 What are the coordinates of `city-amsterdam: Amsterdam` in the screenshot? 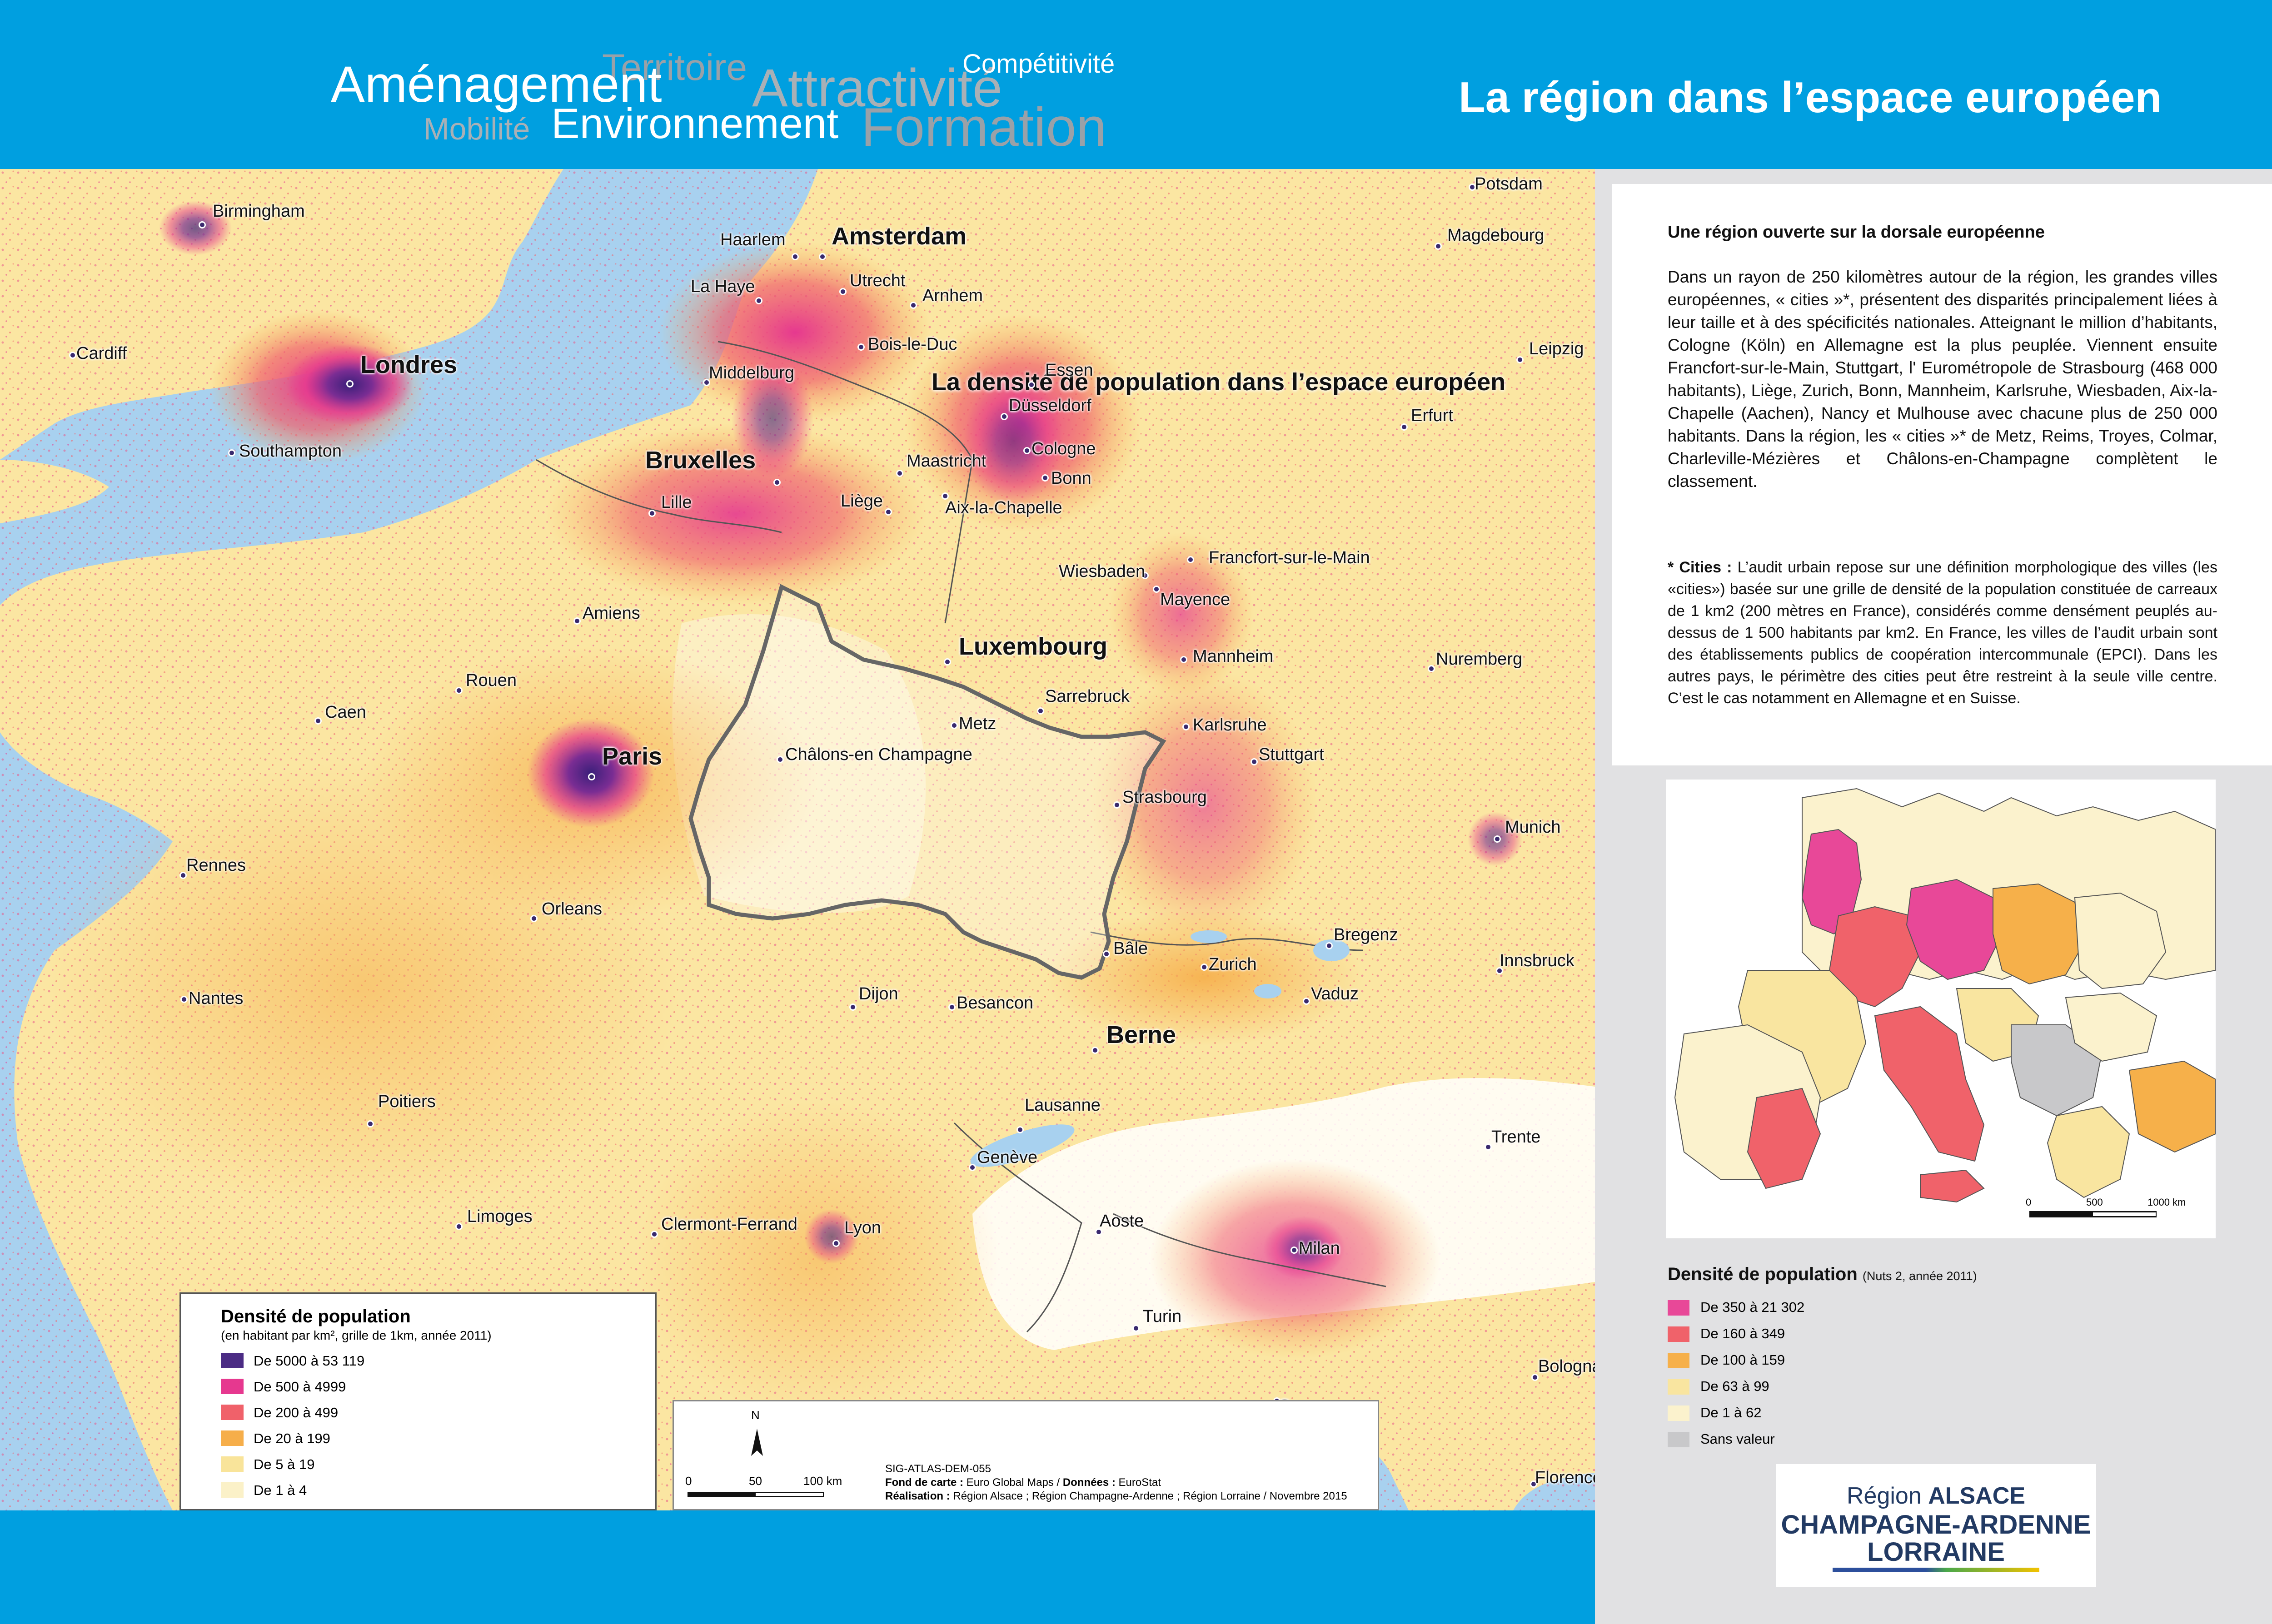 It's located at (899, 236).